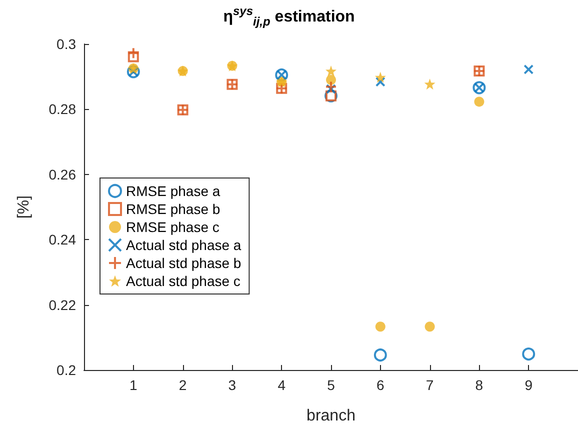 Image resolution: width=578 pixels, height=438 pixels. What do you see at coordinates (66, 44) in the screenshot?
I see `y-tick-label: 0.3` at bounding box center [66, 44].